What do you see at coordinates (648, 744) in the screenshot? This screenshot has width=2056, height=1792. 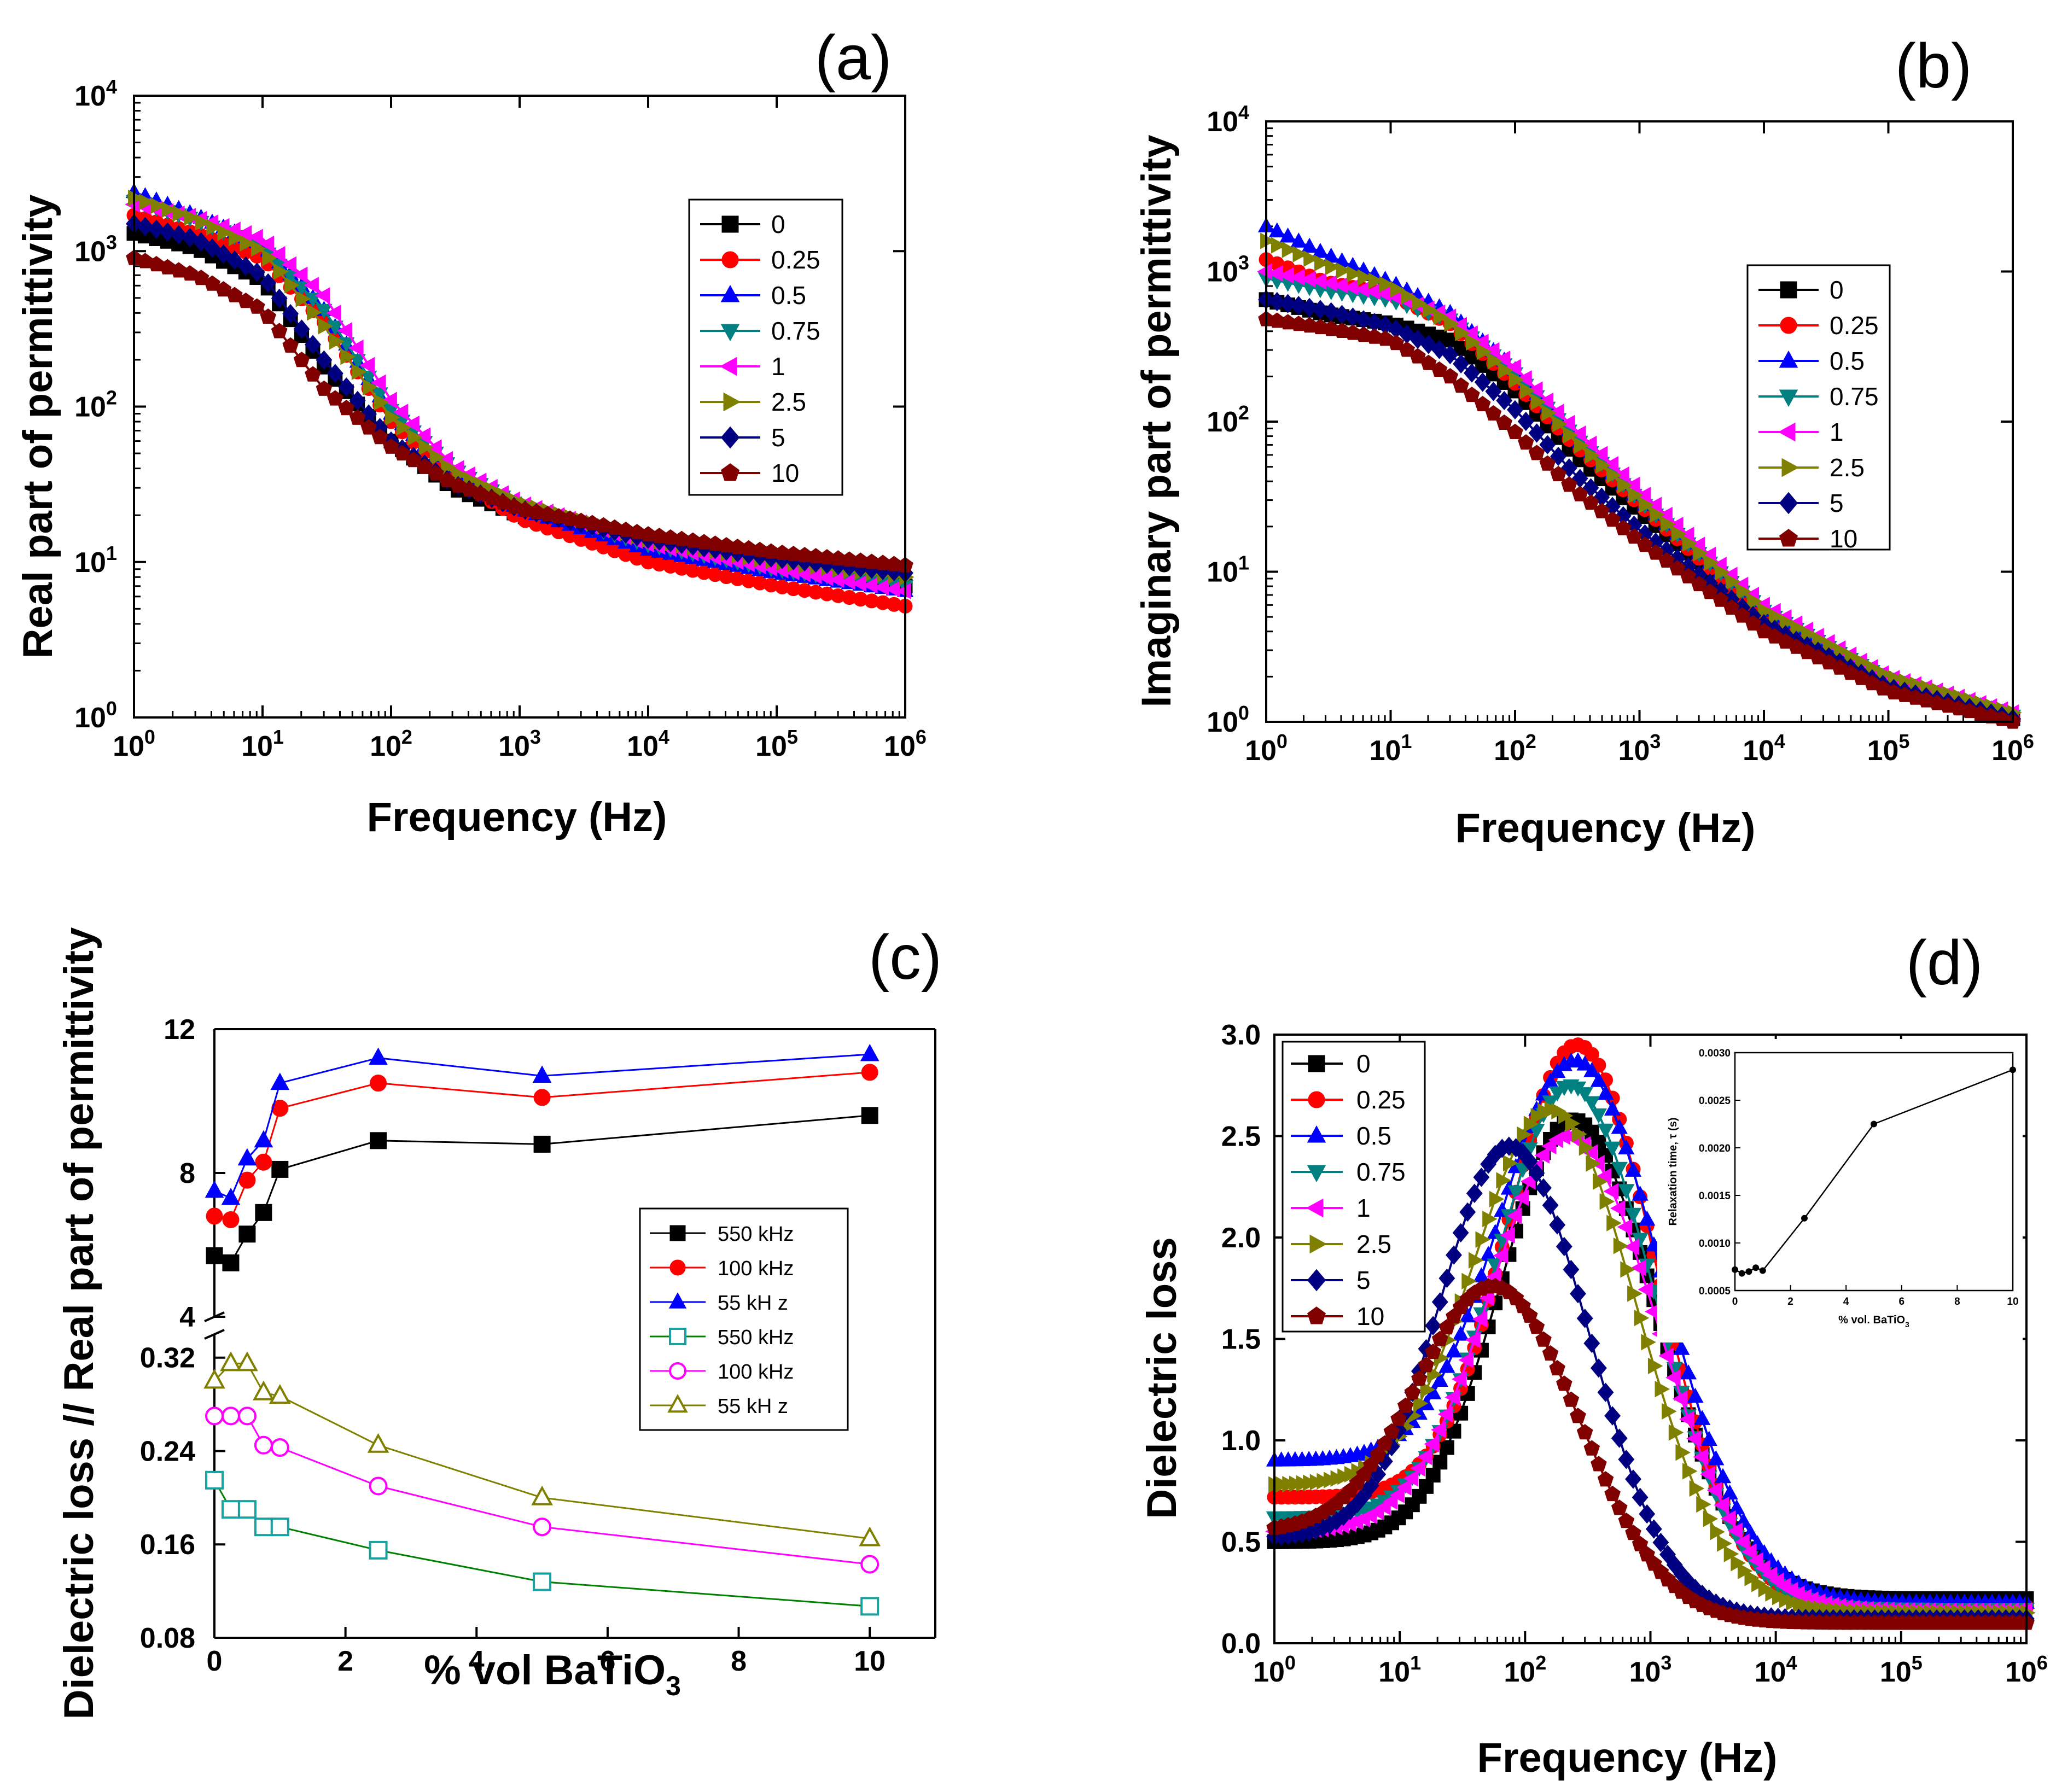 I see `panel-a-xtick-label: 10⁴` at bounding box center [648, 744].